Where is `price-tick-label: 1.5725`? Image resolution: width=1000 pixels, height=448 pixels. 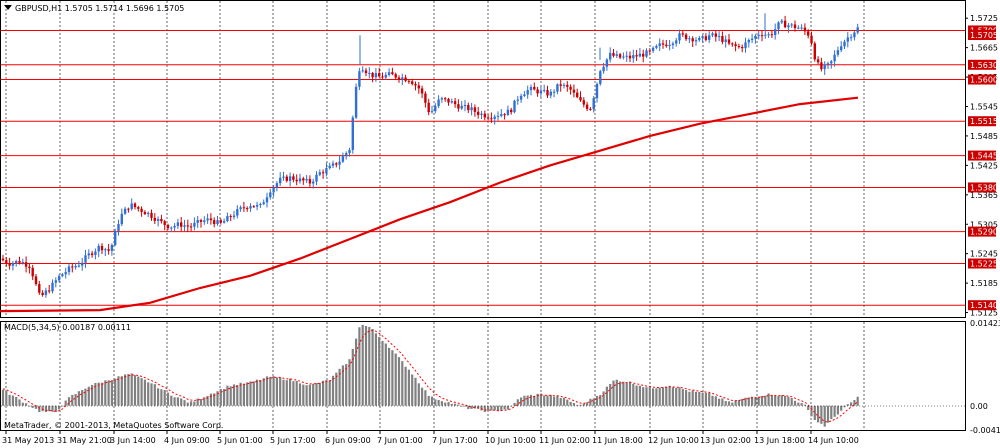
price-tick-label: 1.5725 is located at coordinates (984, 18).